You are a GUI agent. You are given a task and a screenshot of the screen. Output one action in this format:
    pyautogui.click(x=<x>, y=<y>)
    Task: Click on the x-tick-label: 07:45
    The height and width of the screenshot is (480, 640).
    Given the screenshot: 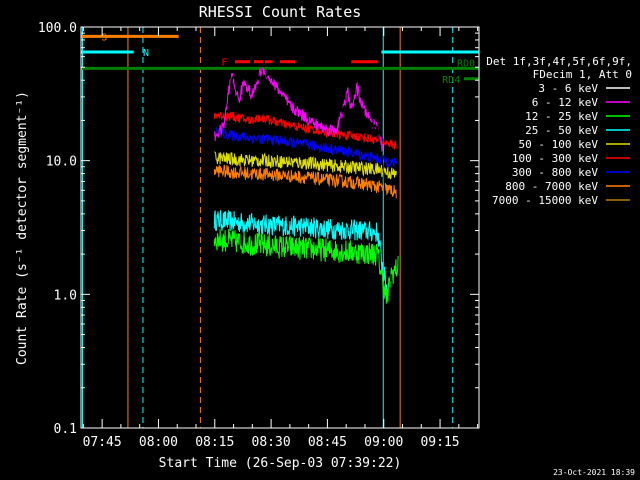 What is the action you would take?
    pyautogui.click(x=102, y=442)
    